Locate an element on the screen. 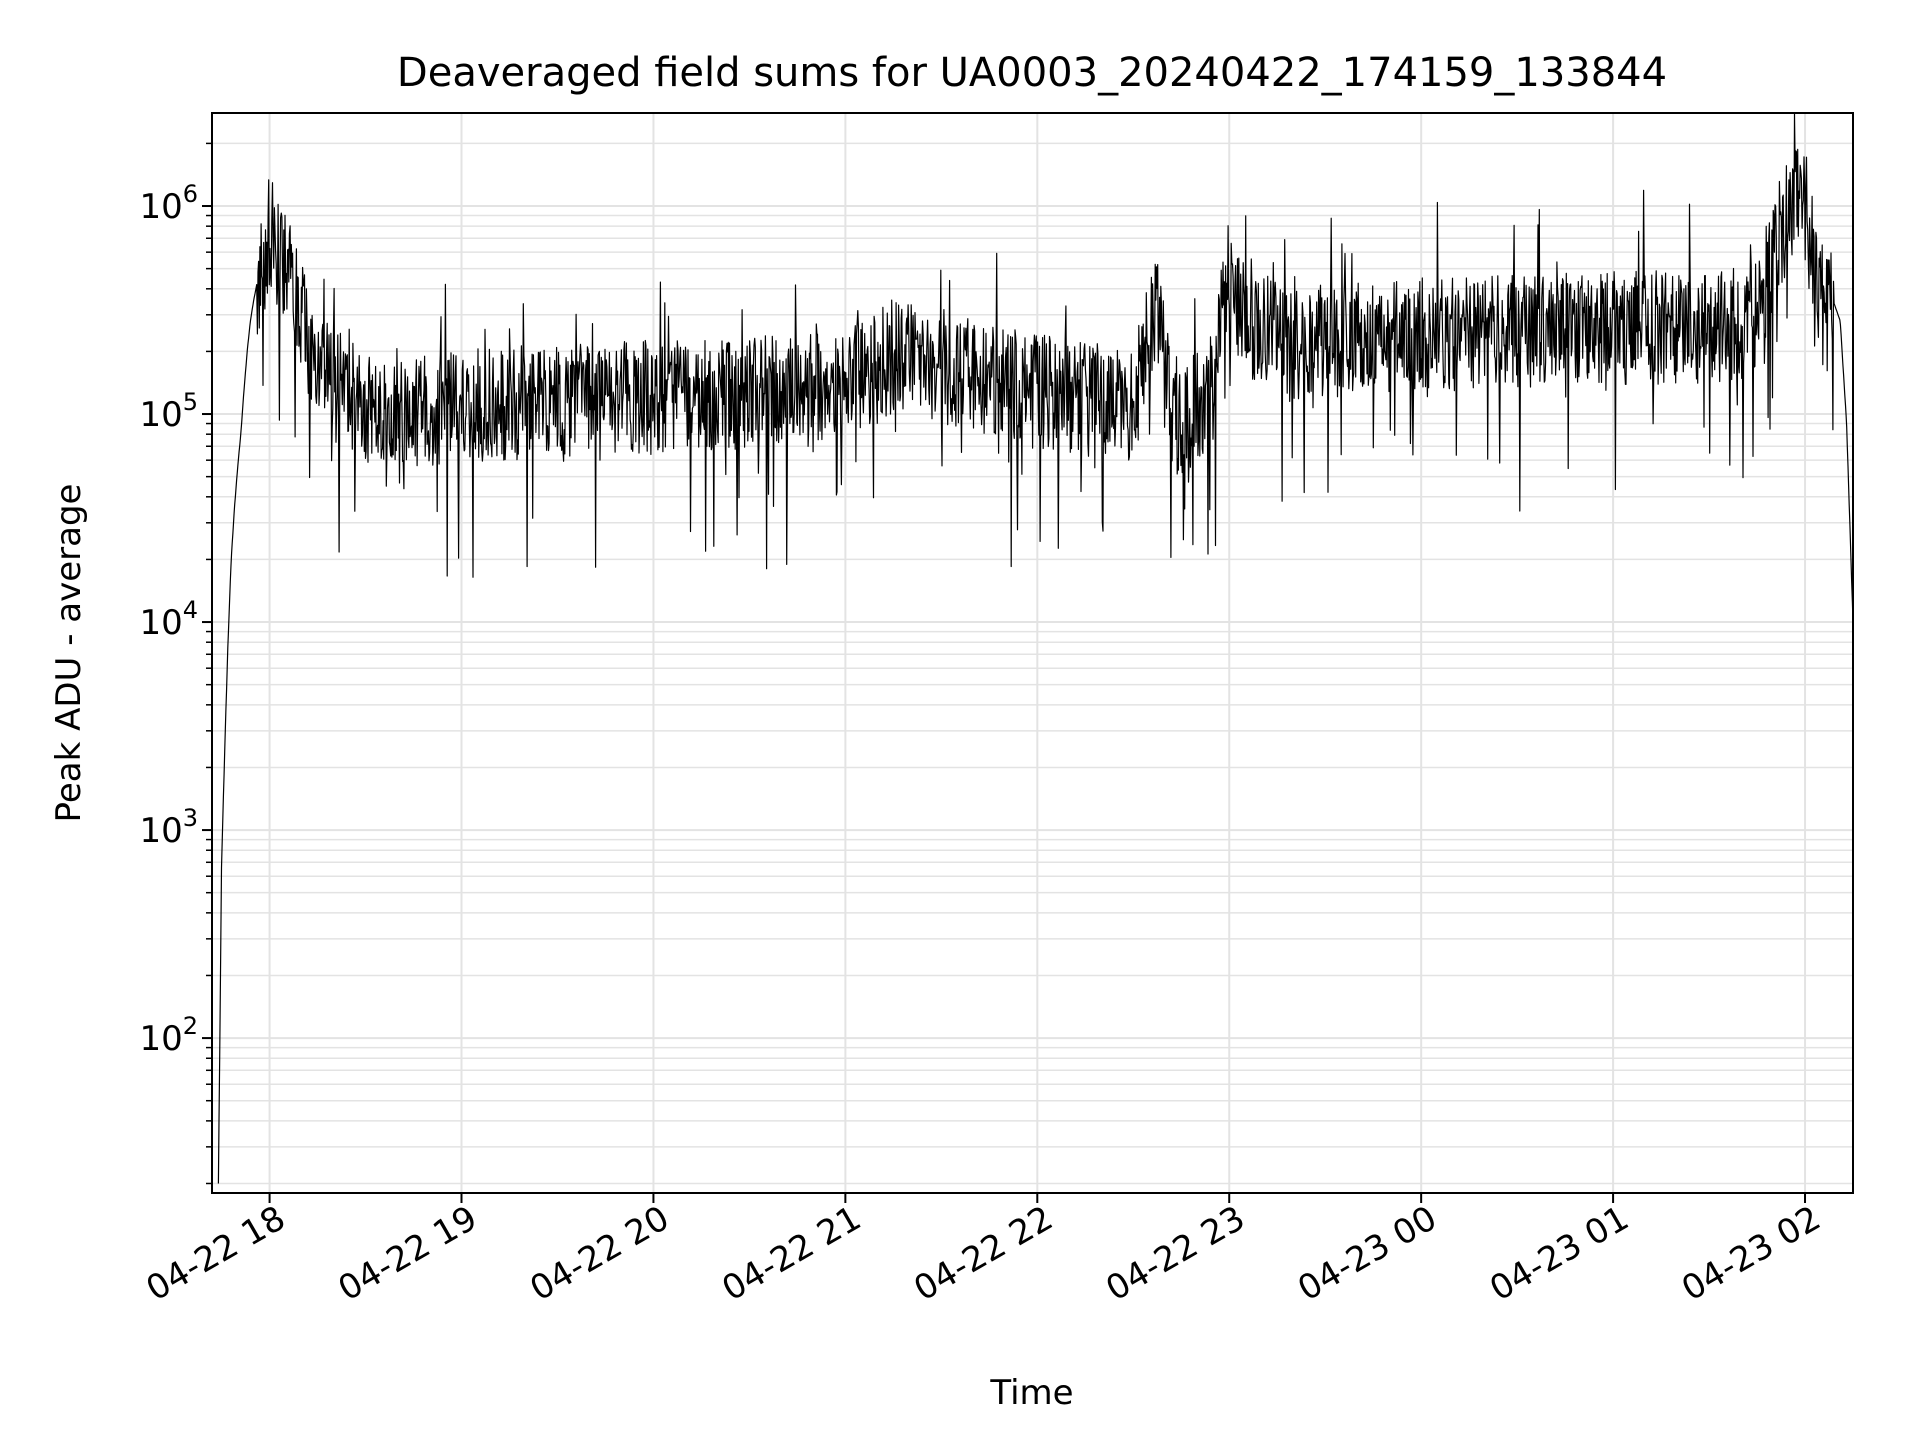 The height and width of the screenshot is (1440, 1920). y-tick-label: 10² is located at coordinates (168, 1035).